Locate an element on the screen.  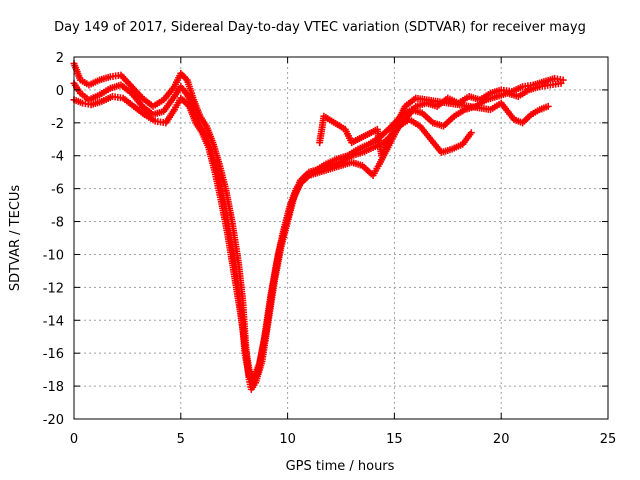
y-tick-label: -6 is located at coordinates (57, 190).